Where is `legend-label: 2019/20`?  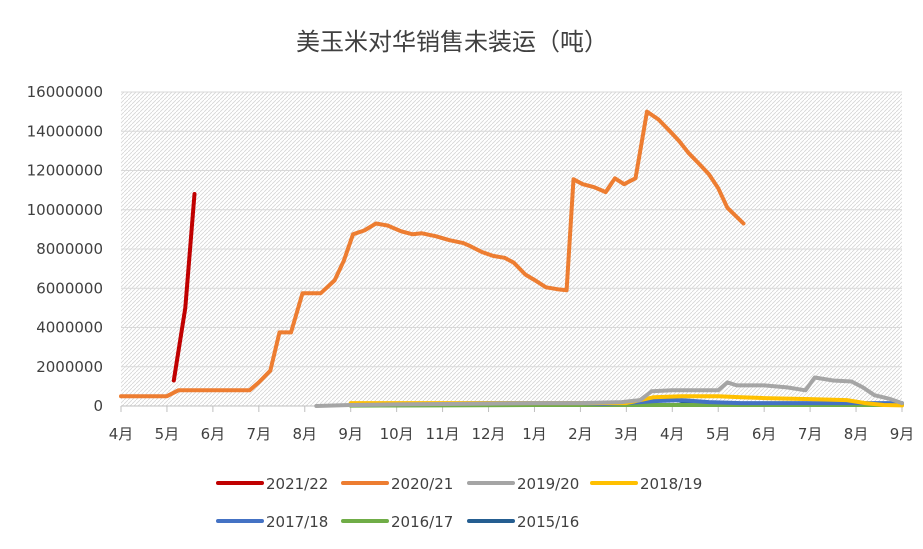 legend-label: 2019/20 is located at coordinates (548, 484).